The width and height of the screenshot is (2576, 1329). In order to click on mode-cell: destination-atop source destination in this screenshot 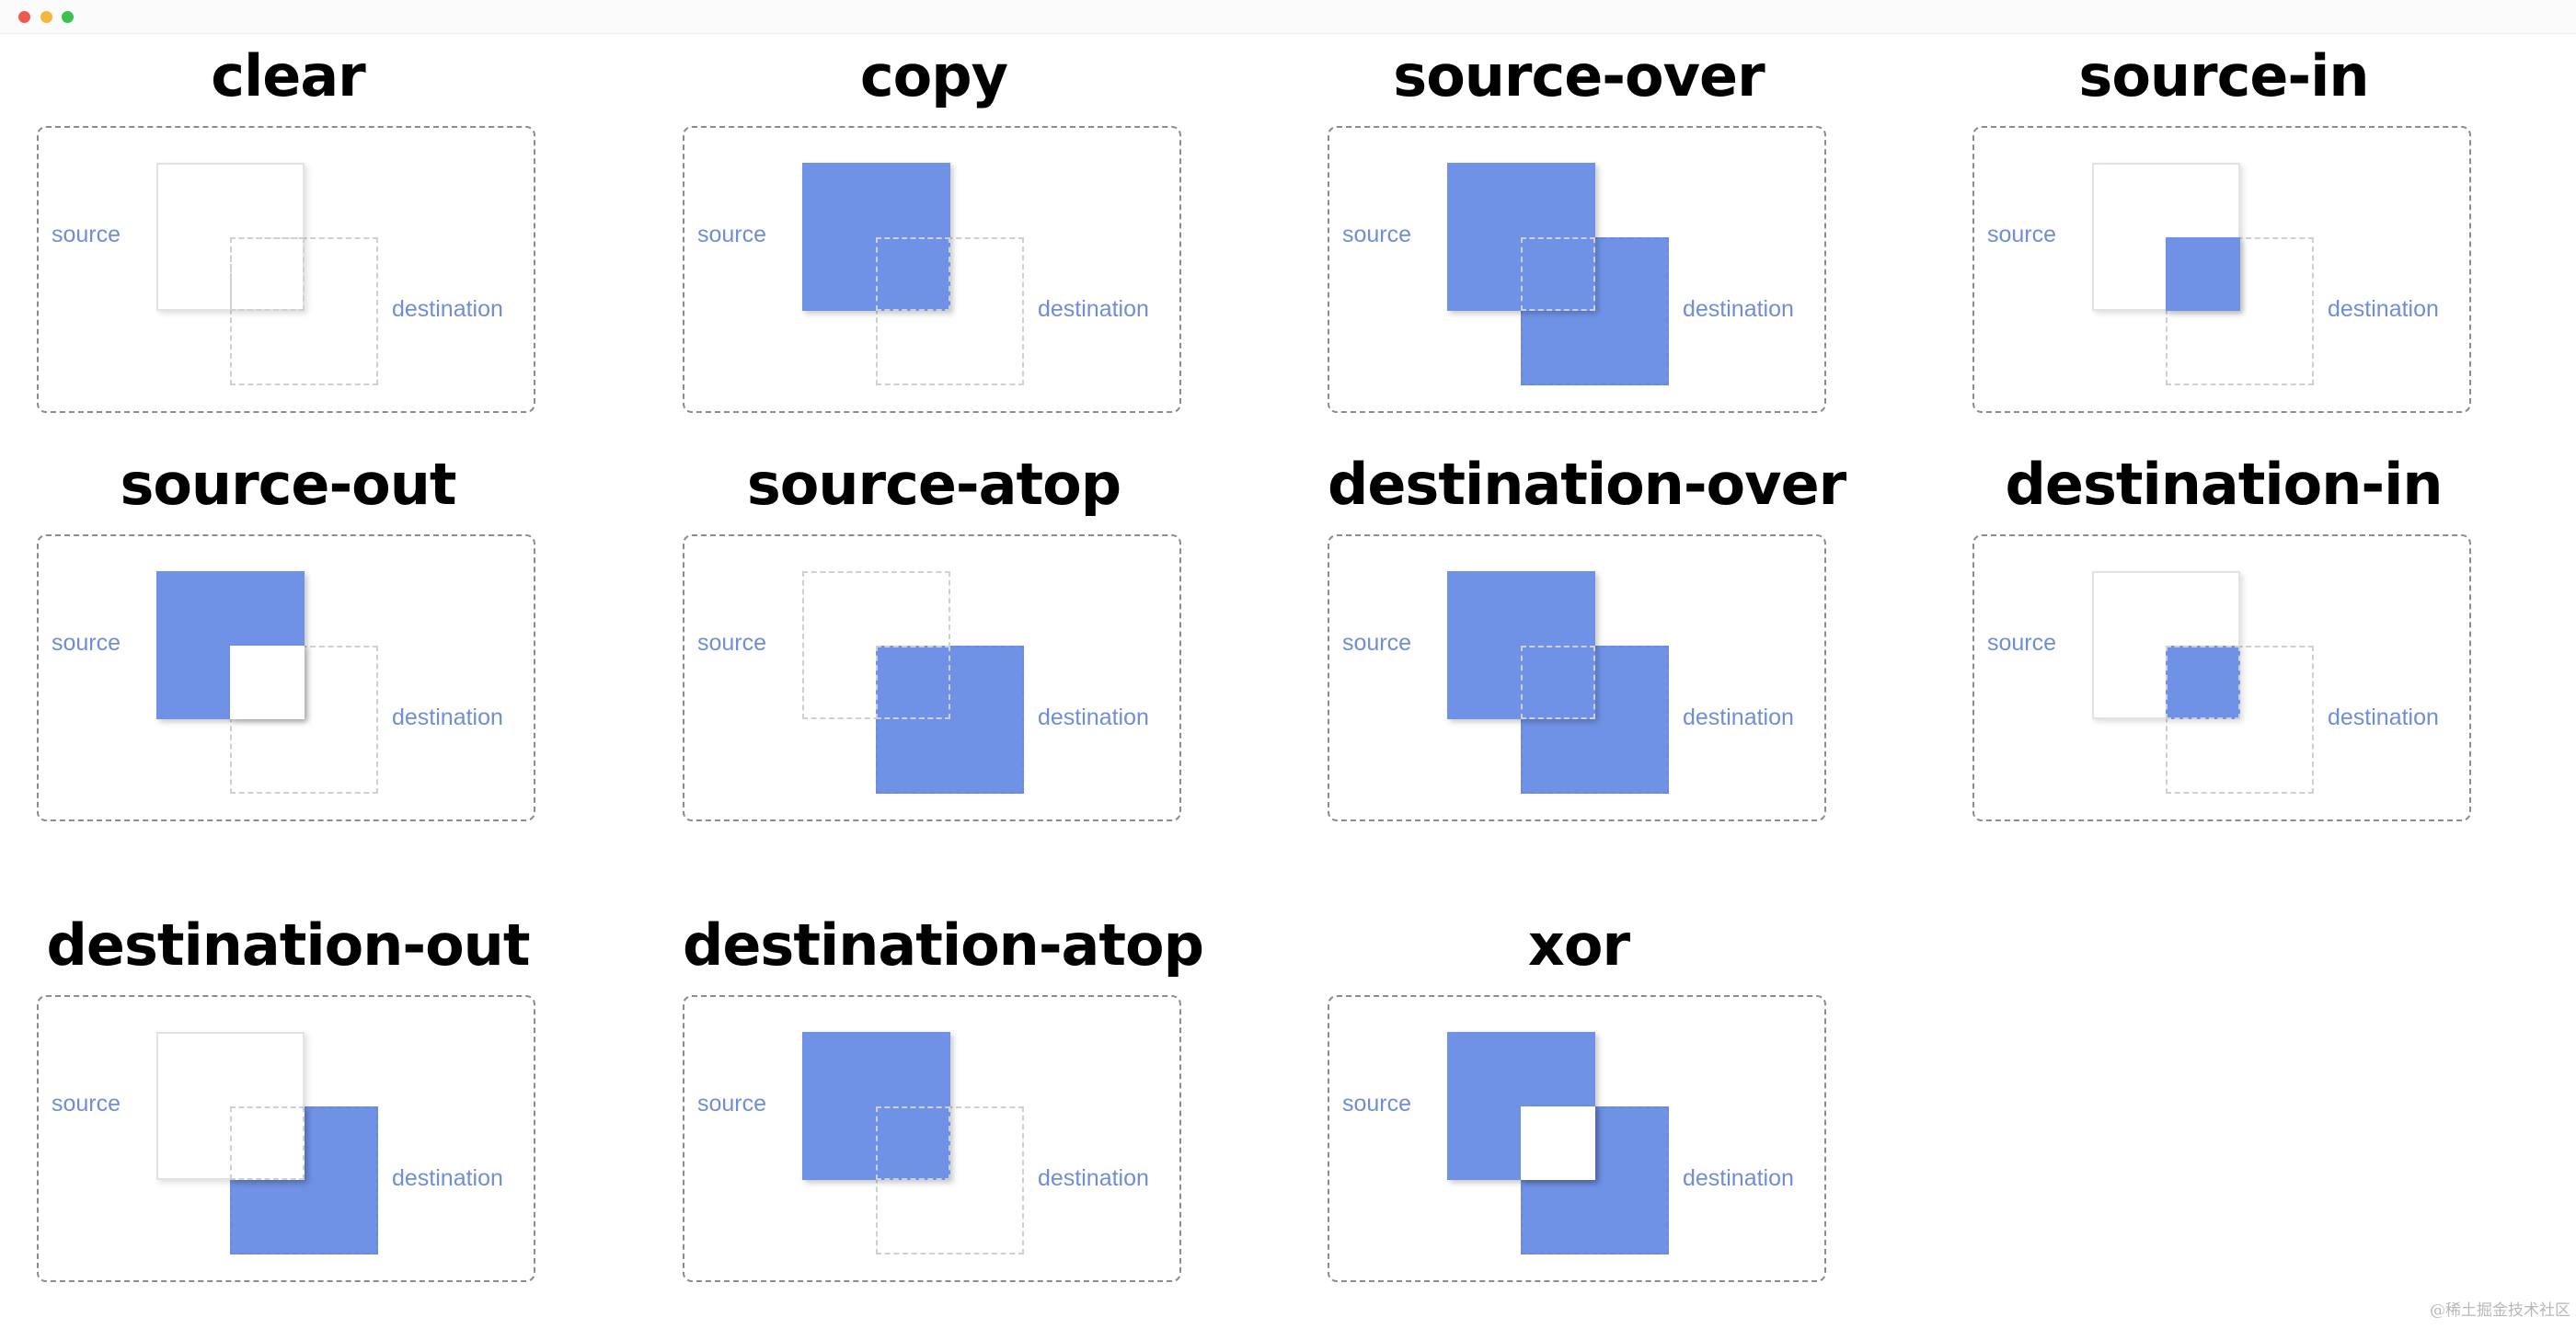, I will do `click(943, 1088)`.